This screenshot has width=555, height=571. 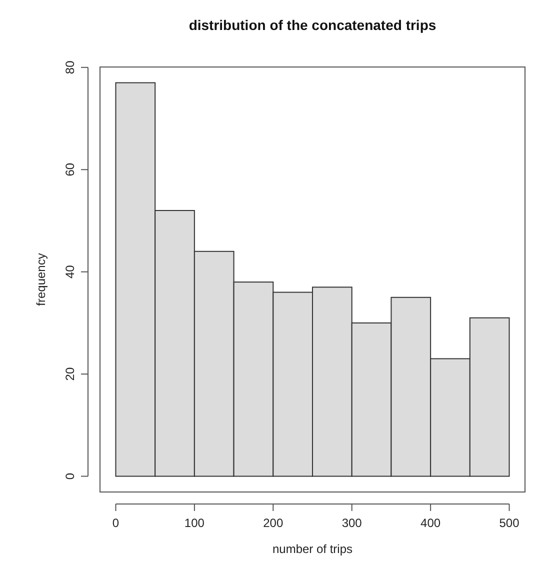 What do you see at coordinates (312, 25) in the screenshot?
I see `chart-title: distribution of the concatenated trips` at bounding box center [312, 25].